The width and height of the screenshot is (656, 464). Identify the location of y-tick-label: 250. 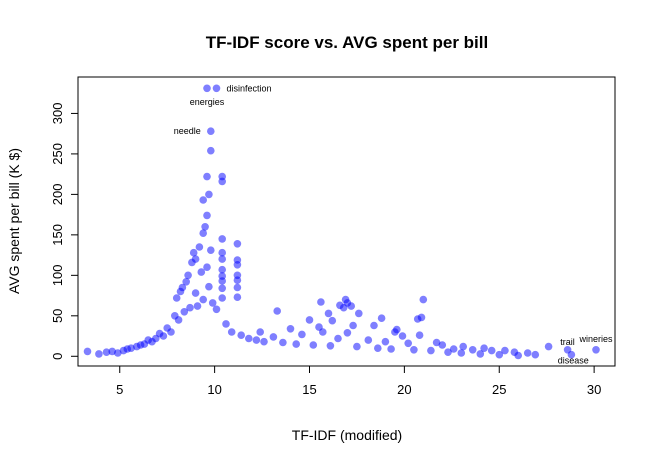
(57, 154).